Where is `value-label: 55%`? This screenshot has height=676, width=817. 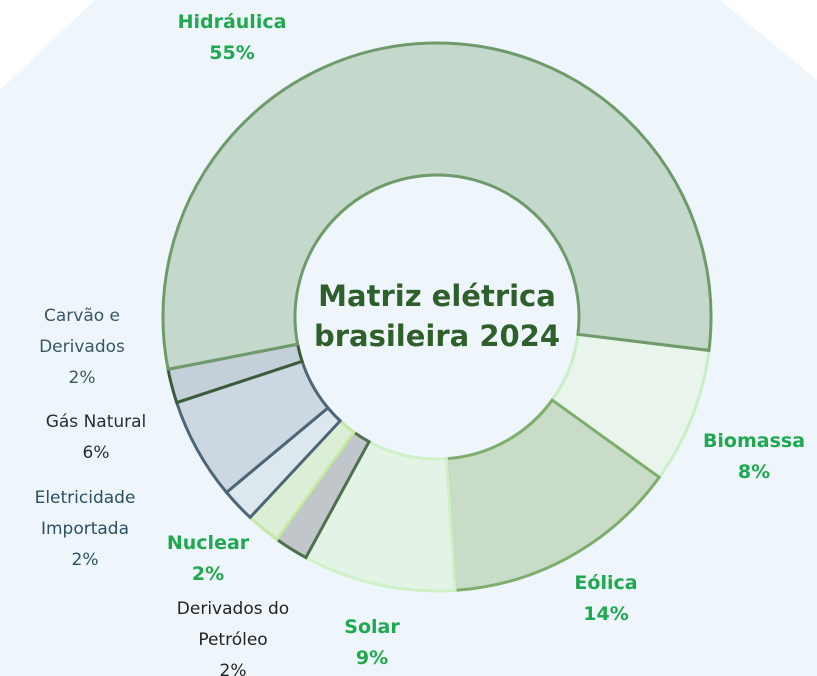 value-label: 55% is located at coordinates (232, 53).